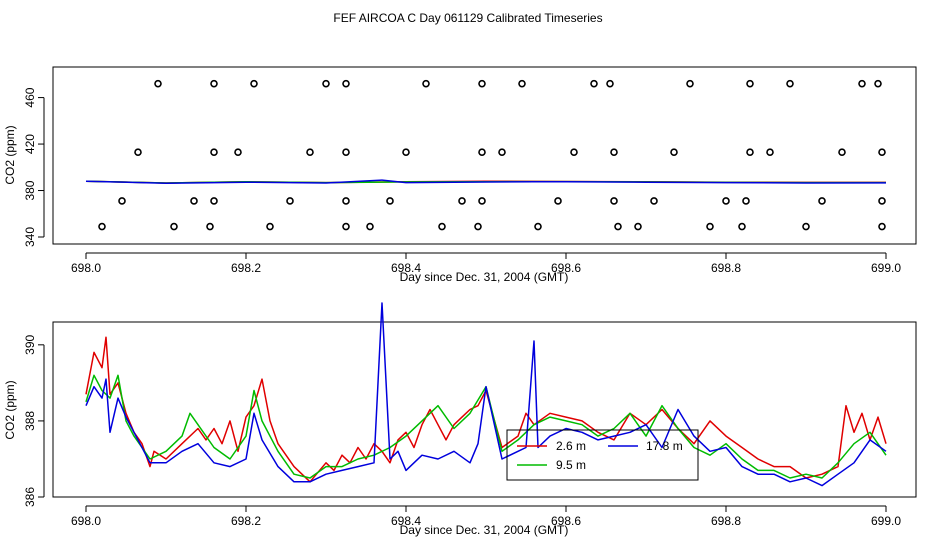 This screenshot has width=936, height=540. I want to click on bottom-x-tick-label: 698.6, so click(566, 521).